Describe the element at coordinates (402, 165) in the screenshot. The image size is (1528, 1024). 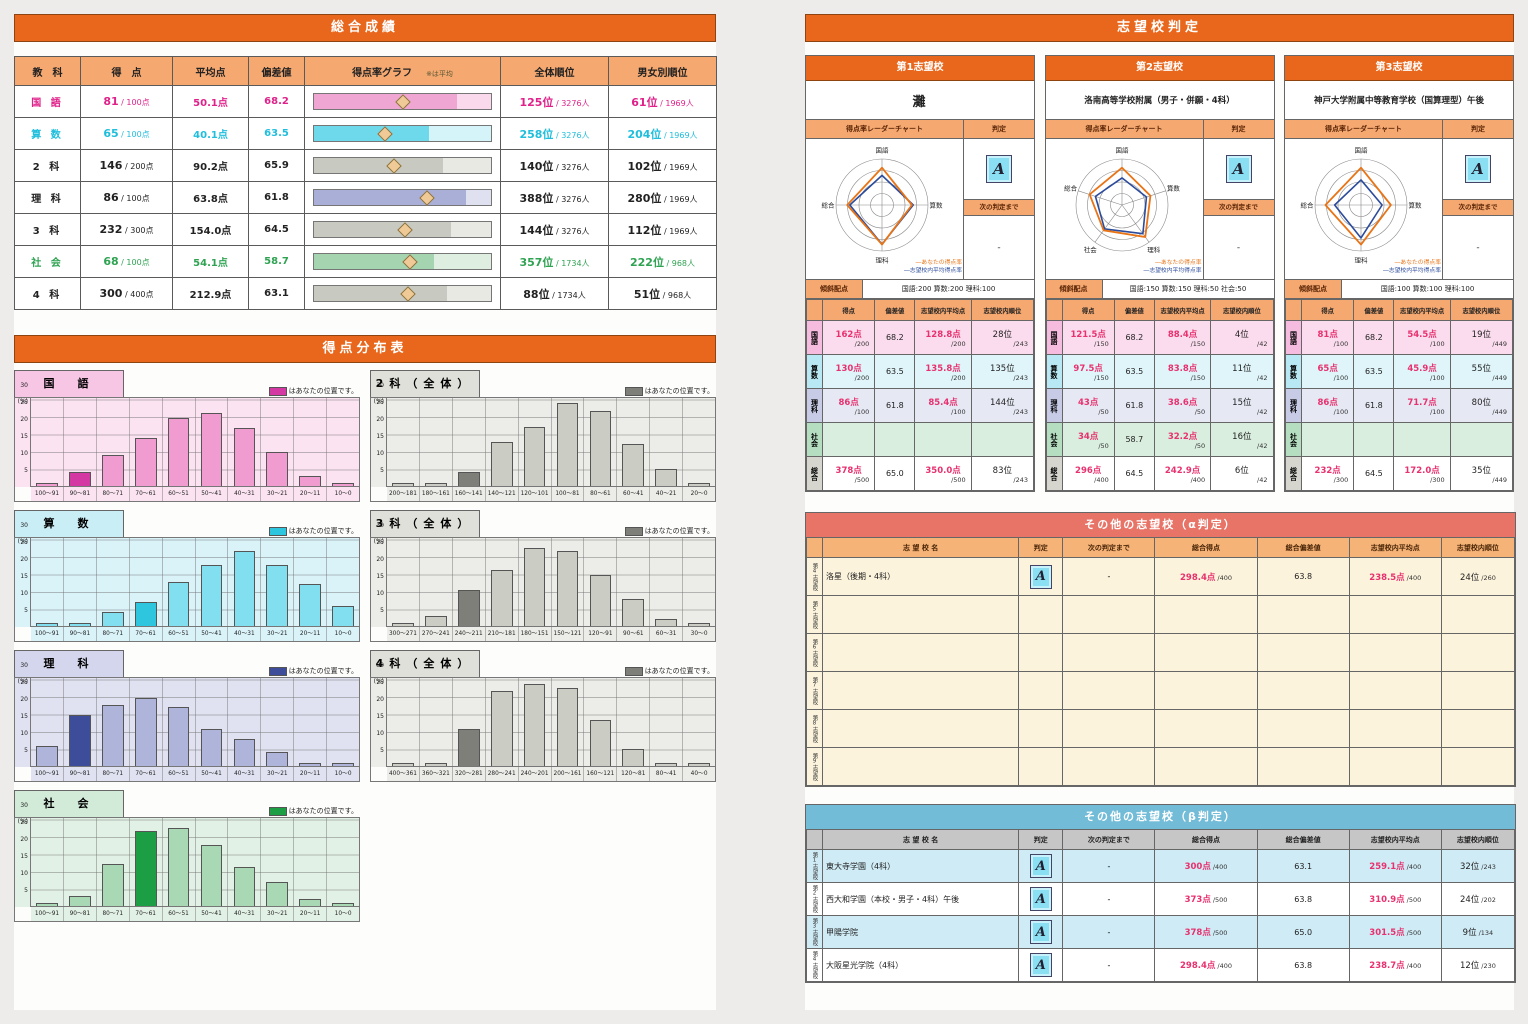
I see `score-rate-bar` at that location.